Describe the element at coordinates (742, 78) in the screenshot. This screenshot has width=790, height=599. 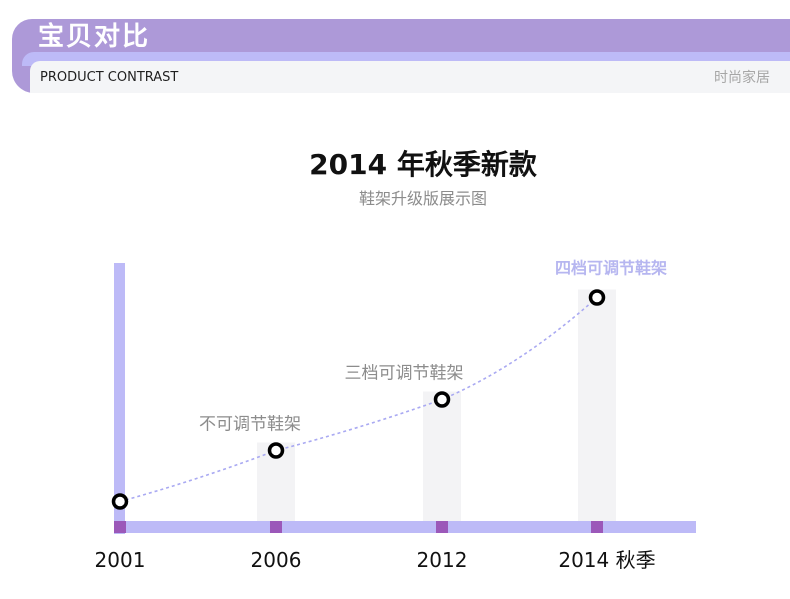
I see `banner-tag: 时尚家居` at that location.